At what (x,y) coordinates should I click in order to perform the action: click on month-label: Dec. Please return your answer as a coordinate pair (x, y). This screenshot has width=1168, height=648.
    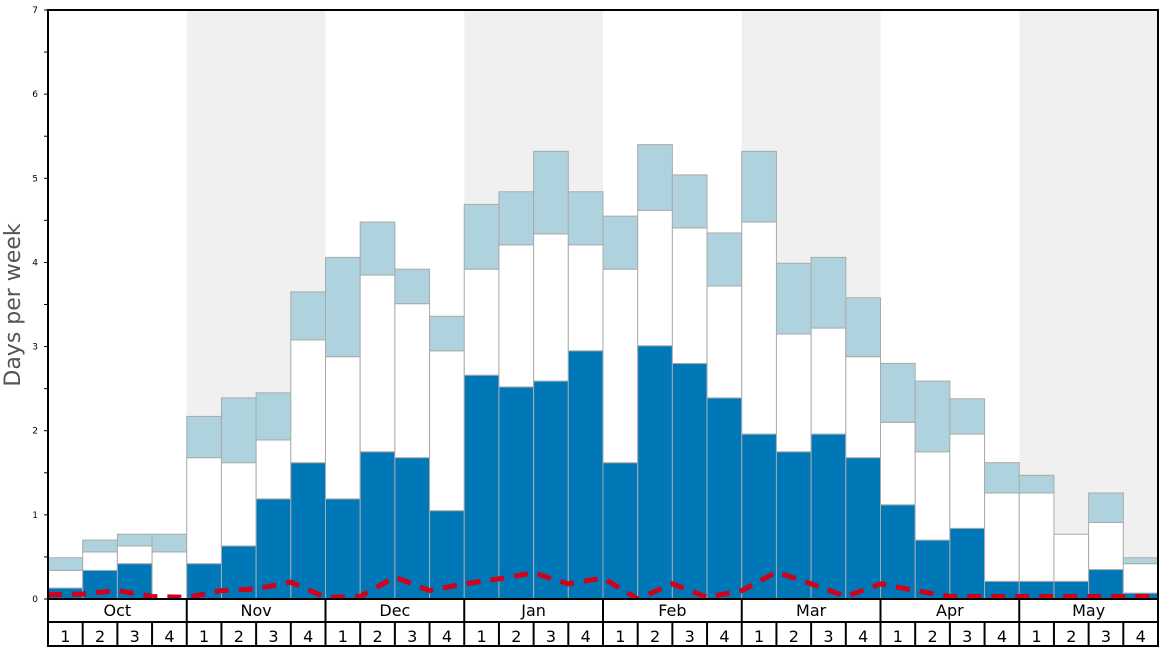
    Looking at the image, I should click on (394, 610).